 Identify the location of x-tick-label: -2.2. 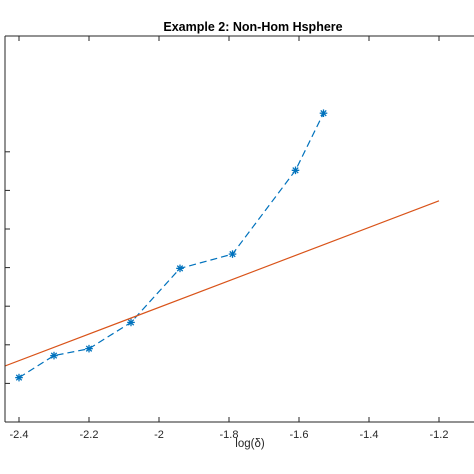
(89, 435).